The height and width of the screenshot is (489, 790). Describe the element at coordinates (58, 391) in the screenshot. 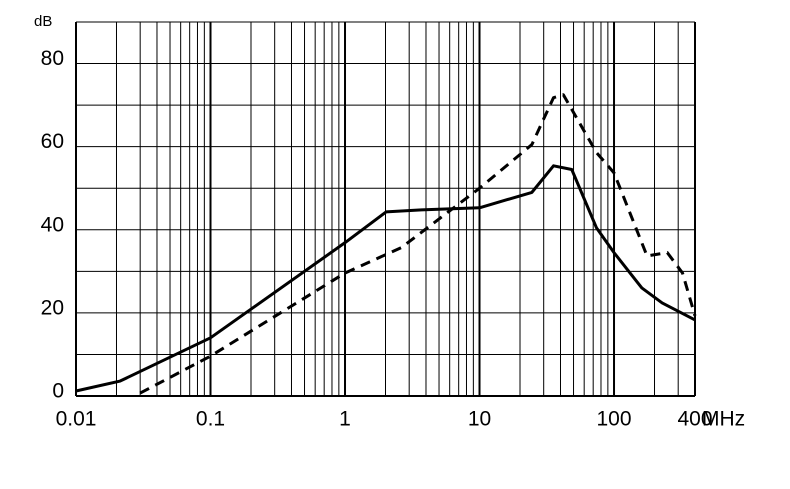

I see `y-tick-label: 0` at that location.